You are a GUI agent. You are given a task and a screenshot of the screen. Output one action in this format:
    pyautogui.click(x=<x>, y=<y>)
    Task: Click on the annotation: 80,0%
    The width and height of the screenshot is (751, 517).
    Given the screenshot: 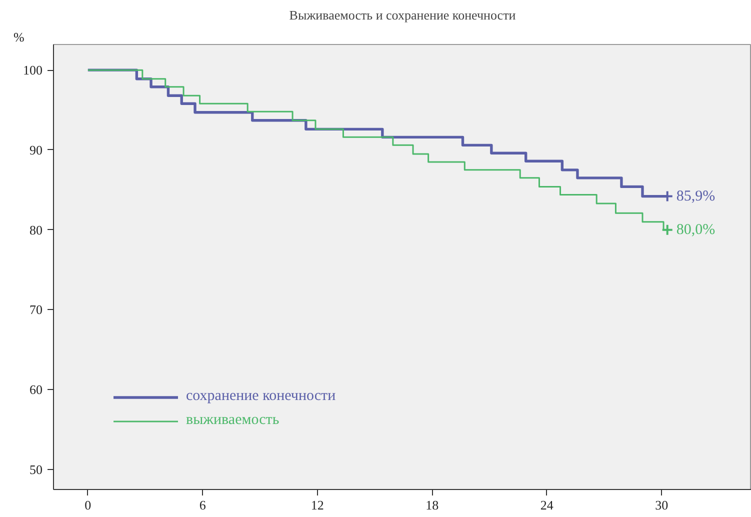 What is the action you would take?
    pyautogui.click(x=696, y=230)
    